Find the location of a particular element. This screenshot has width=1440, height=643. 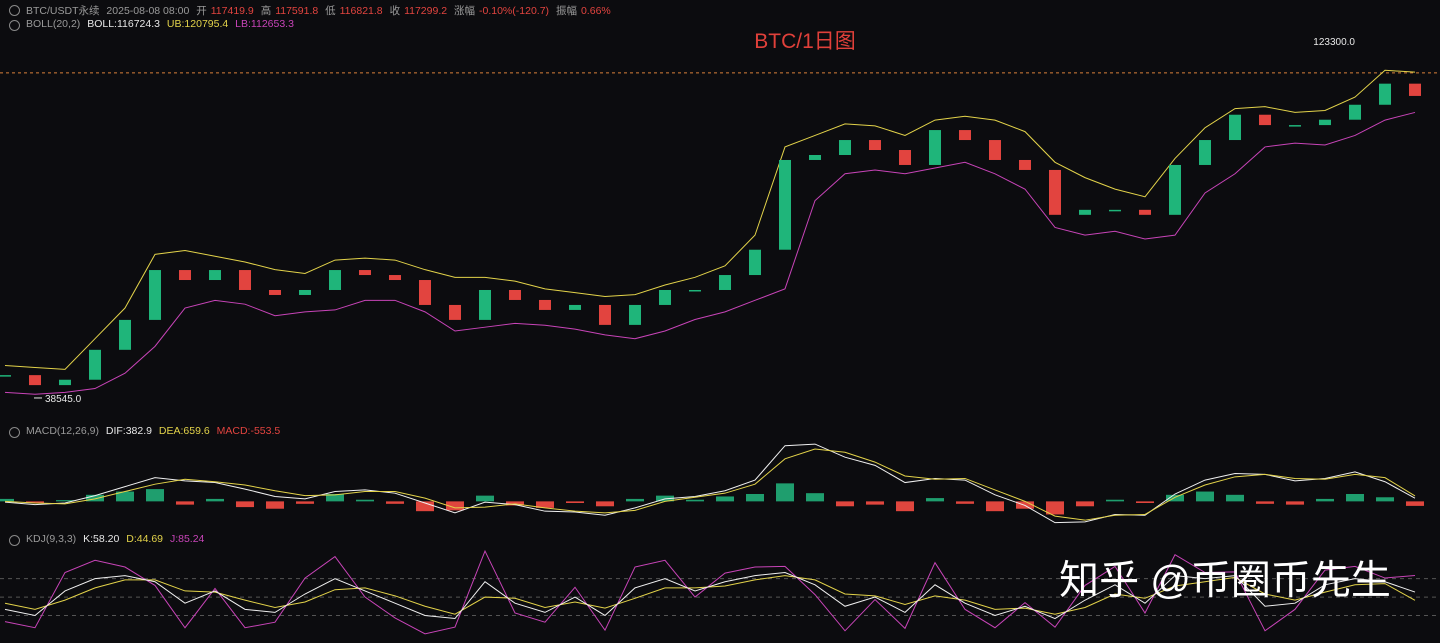

legend: K:58.20 is located at coordinates (101, 539).